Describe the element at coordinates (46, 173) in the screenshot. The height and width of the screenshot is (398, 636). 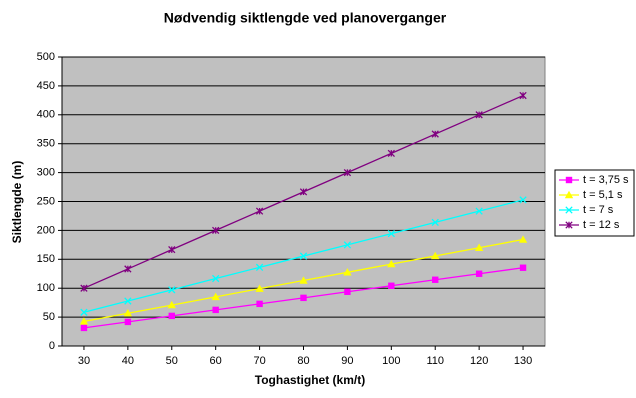
I see `y-tick-label: 300` at that location.